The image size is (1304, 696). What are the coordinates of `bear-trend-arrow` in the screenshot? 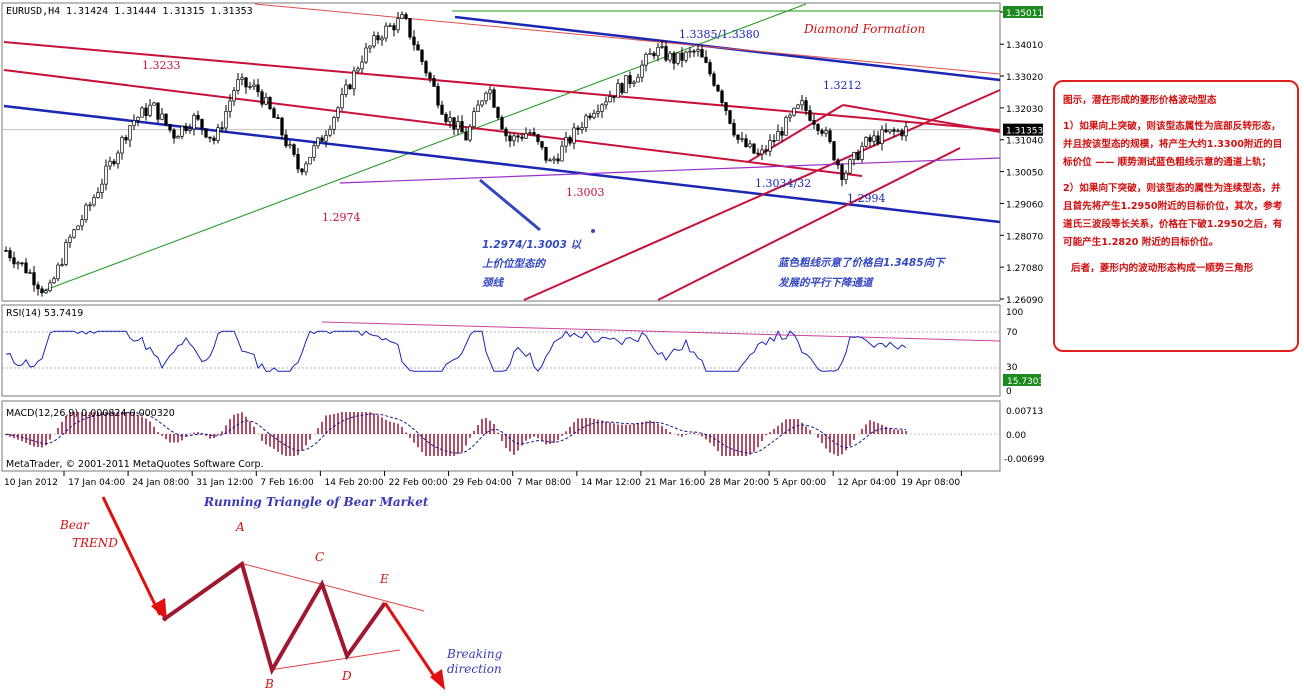 It's located at (131, 556).